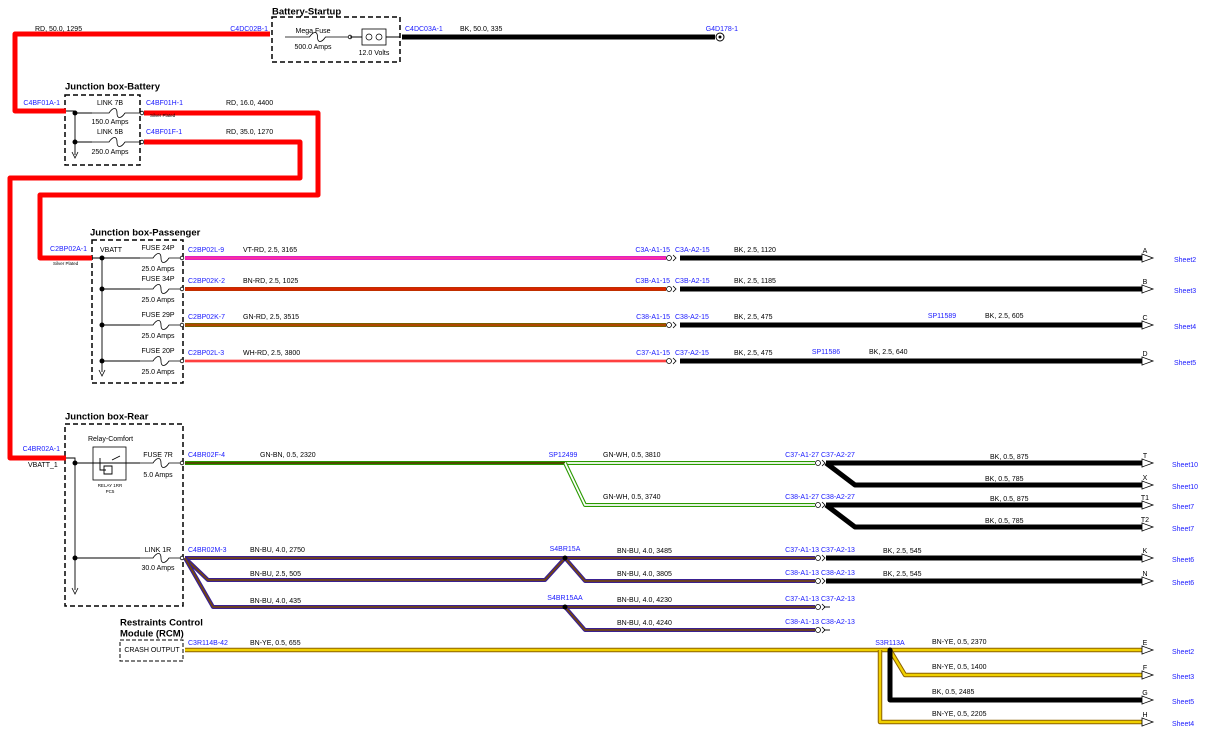  What do you see at coordinates (157, 279) in the screenshot?
I see `label: FUSE 34P` at bounding box center [157, 279].